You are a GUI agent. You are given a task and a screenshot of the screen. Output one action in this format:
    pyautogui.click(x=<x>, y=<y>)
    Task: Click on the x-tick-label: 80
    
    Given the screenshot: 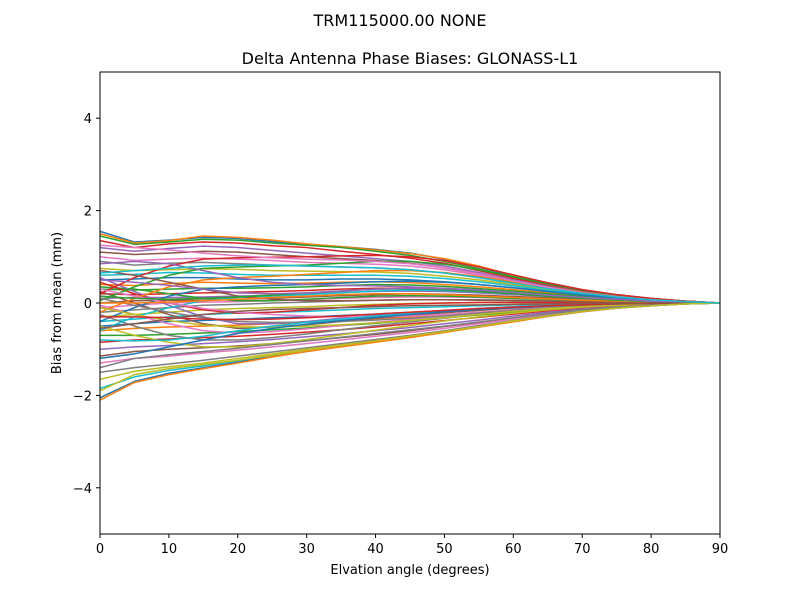 What is the action you would take?
    pyautogui.click(x=651, y=549)
    